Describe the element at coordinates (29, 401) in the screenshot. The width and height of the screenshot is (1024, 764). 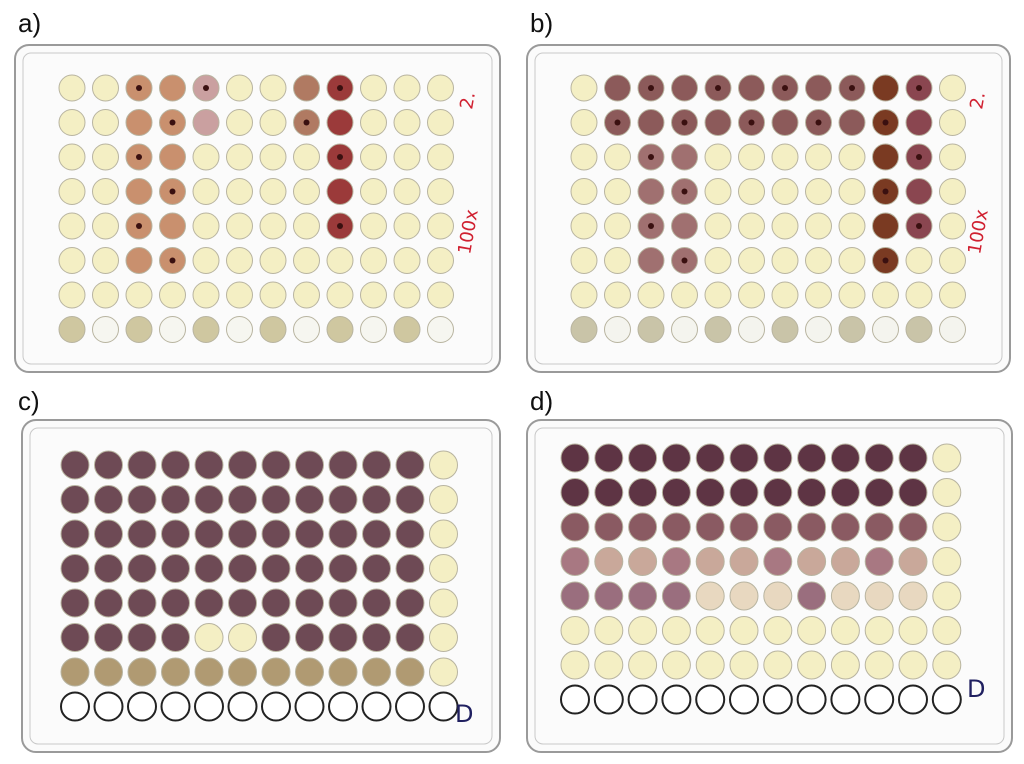
I see `panel-label: c)` at that location.